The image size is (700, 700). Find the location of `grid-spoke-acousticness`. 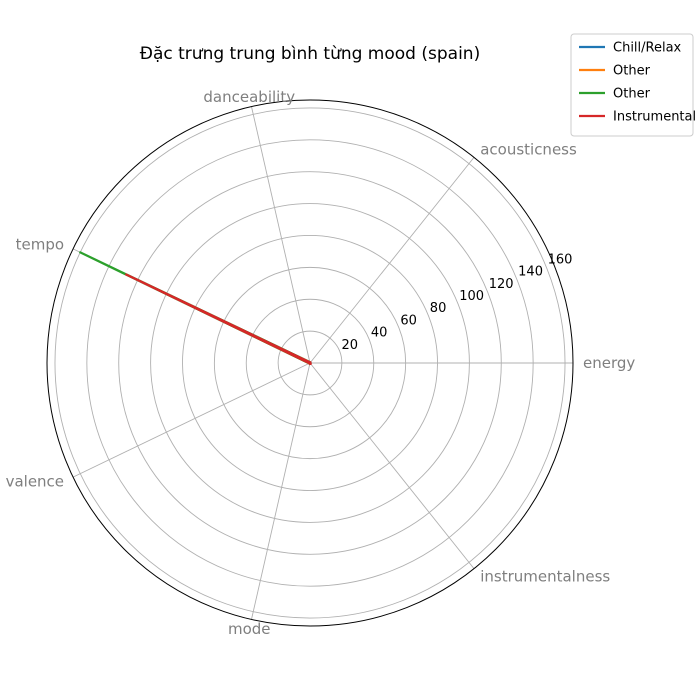

grid-spoke-acousticness is located at coordinates (392, 260).